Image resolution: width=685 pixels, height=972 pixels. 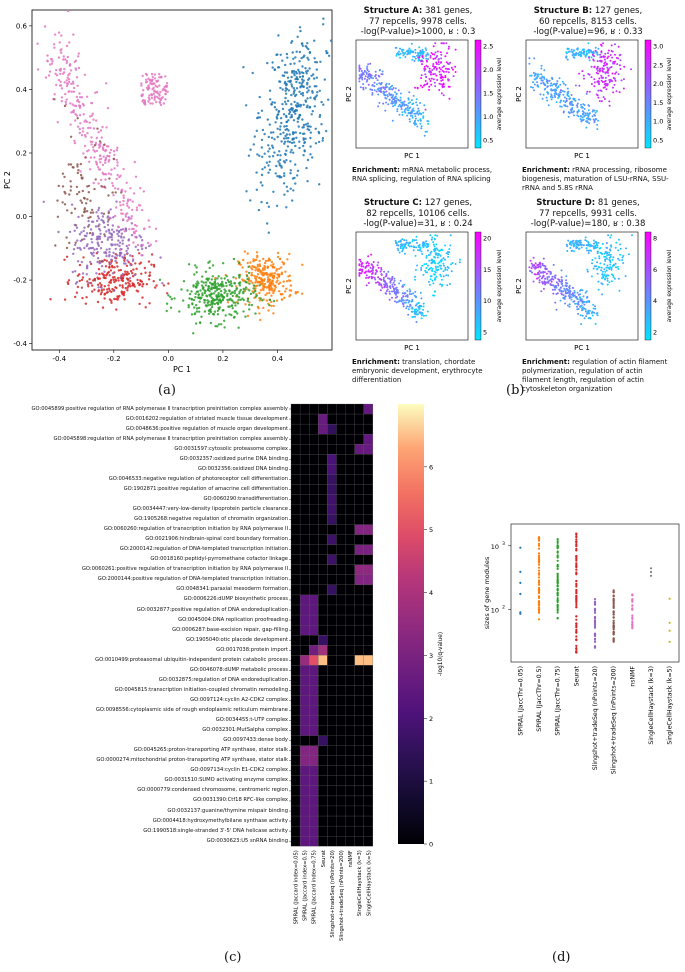 What do you see at coordinates (59, 359) in the screenshot?
I see `a-xtick: -0.4` at bounding box center [59, 359].